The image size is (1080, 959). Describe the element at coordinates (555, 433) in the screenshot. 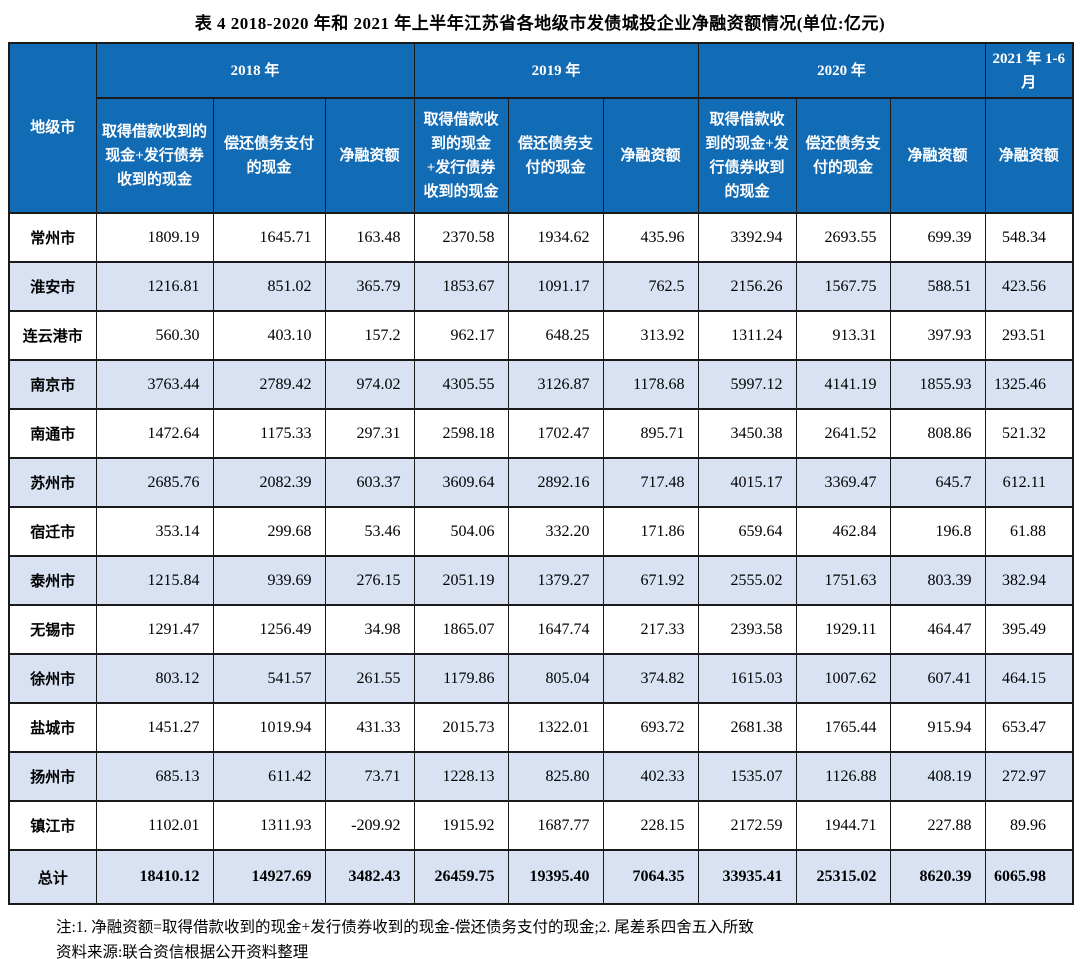

I see `value-cell: 1702.47` at that location.